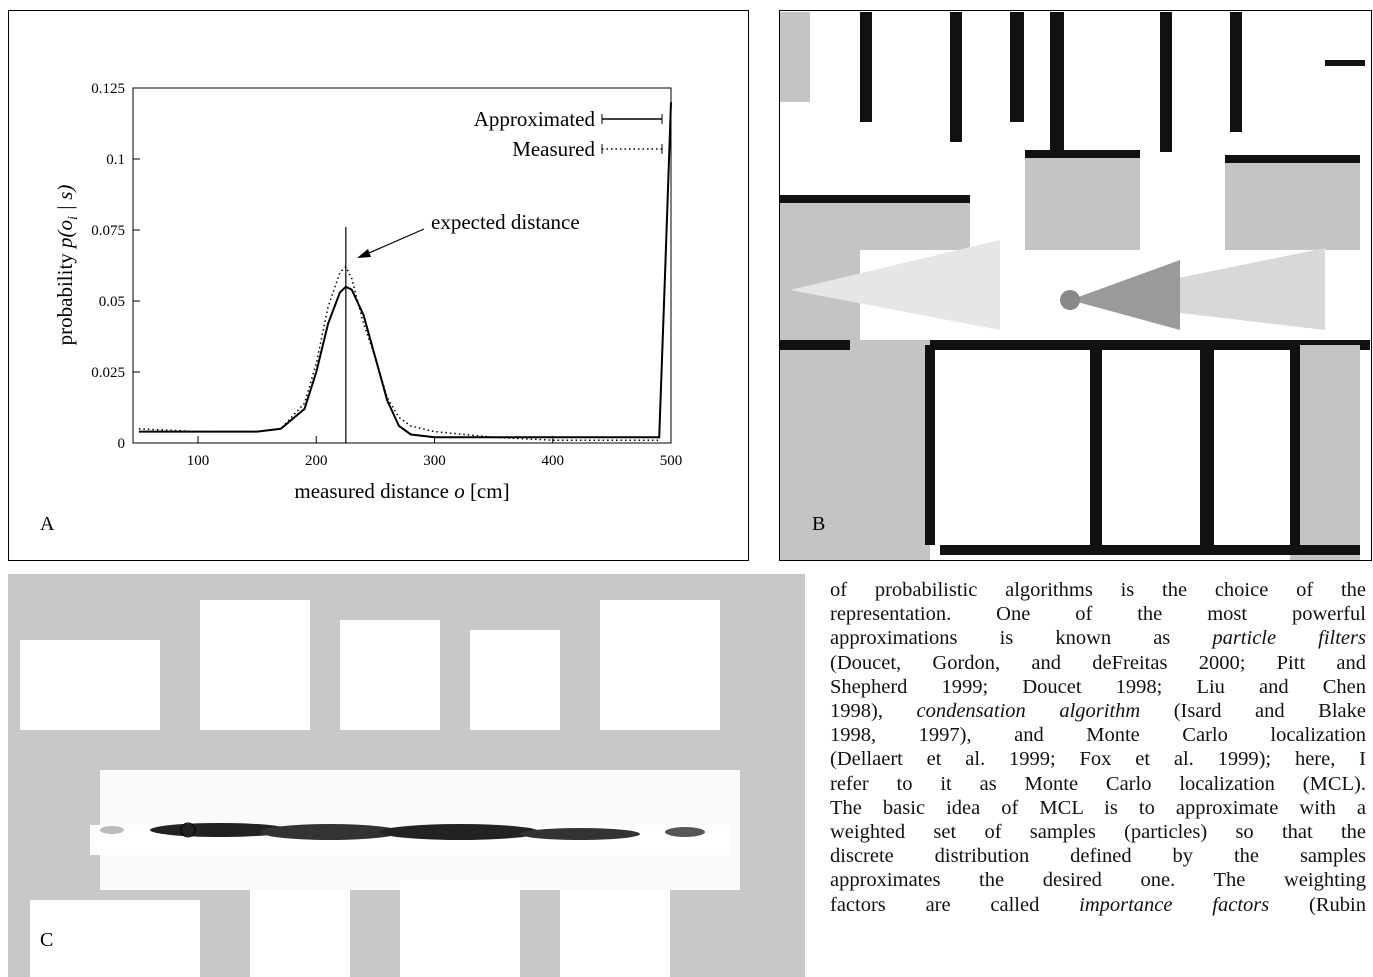 Image resolution: width=1373 pixels, height=977 pixels. I want to click on y-tick-label: 0.125, so click(108, 89).